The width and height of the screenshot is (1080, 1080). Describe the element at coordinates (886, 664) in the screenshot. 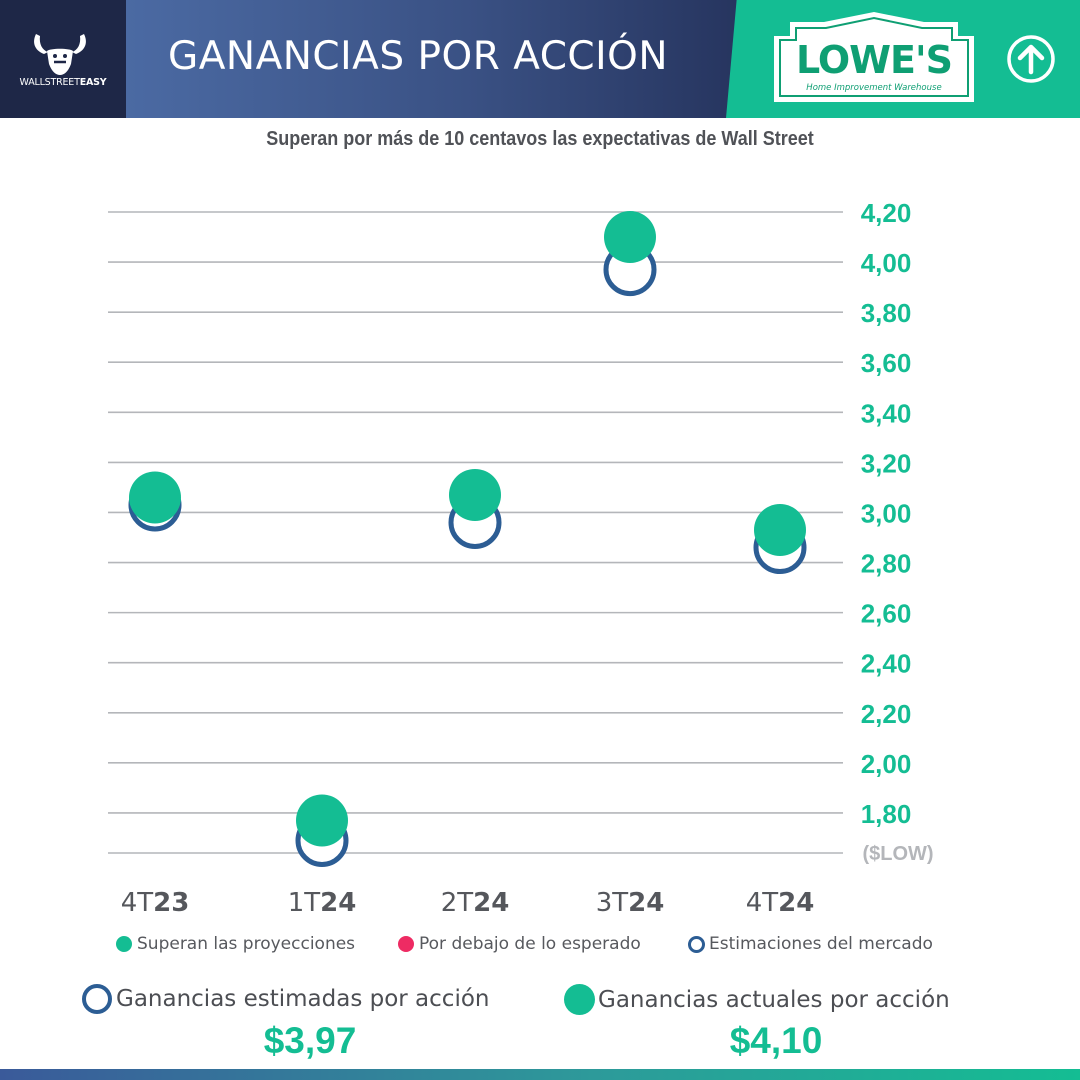

I see `y-tick-label: 2,40` at that location.